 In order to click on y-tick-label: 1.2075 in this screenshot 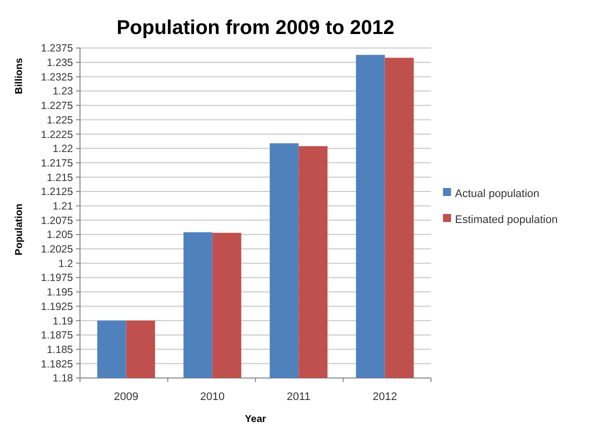, I will do `click(57, 220)`.